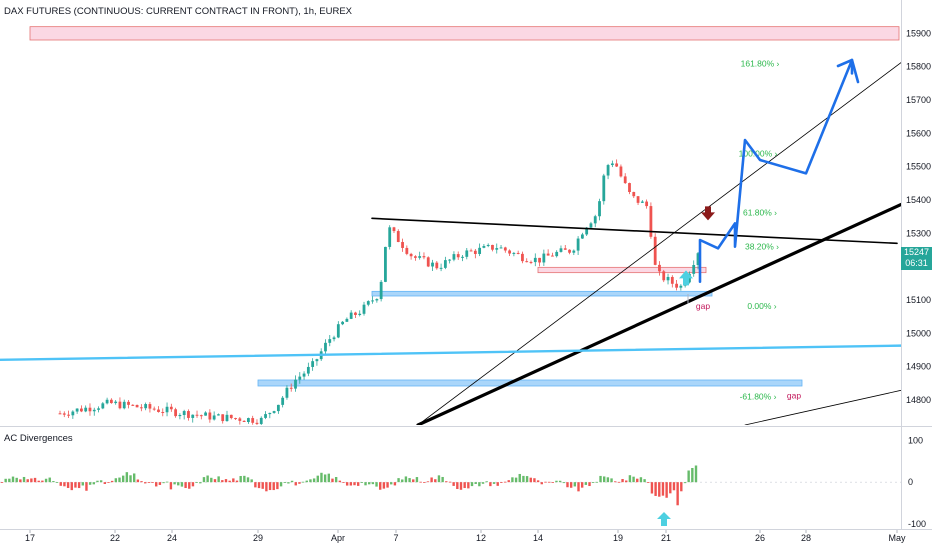  Describe the element at coordinates (897, 538) in the screenshot. I see `time-tick-label: May` at that location.